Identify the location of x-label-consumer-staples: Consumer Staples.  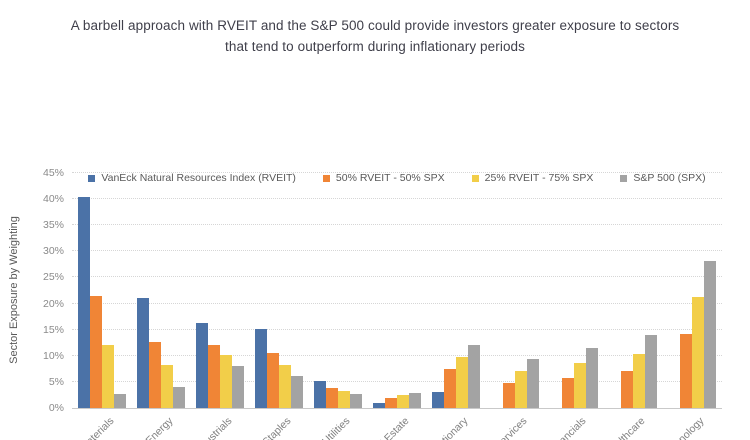
(236, 427).